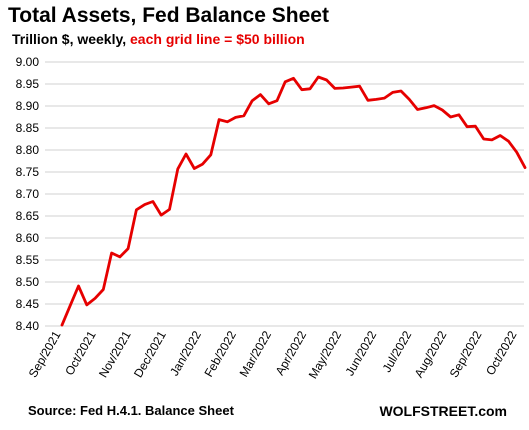  Describe the element at coordinates (443, 411) in the screenshot. I see `brand-logo-text: WOLFSTREET.com` at that location.